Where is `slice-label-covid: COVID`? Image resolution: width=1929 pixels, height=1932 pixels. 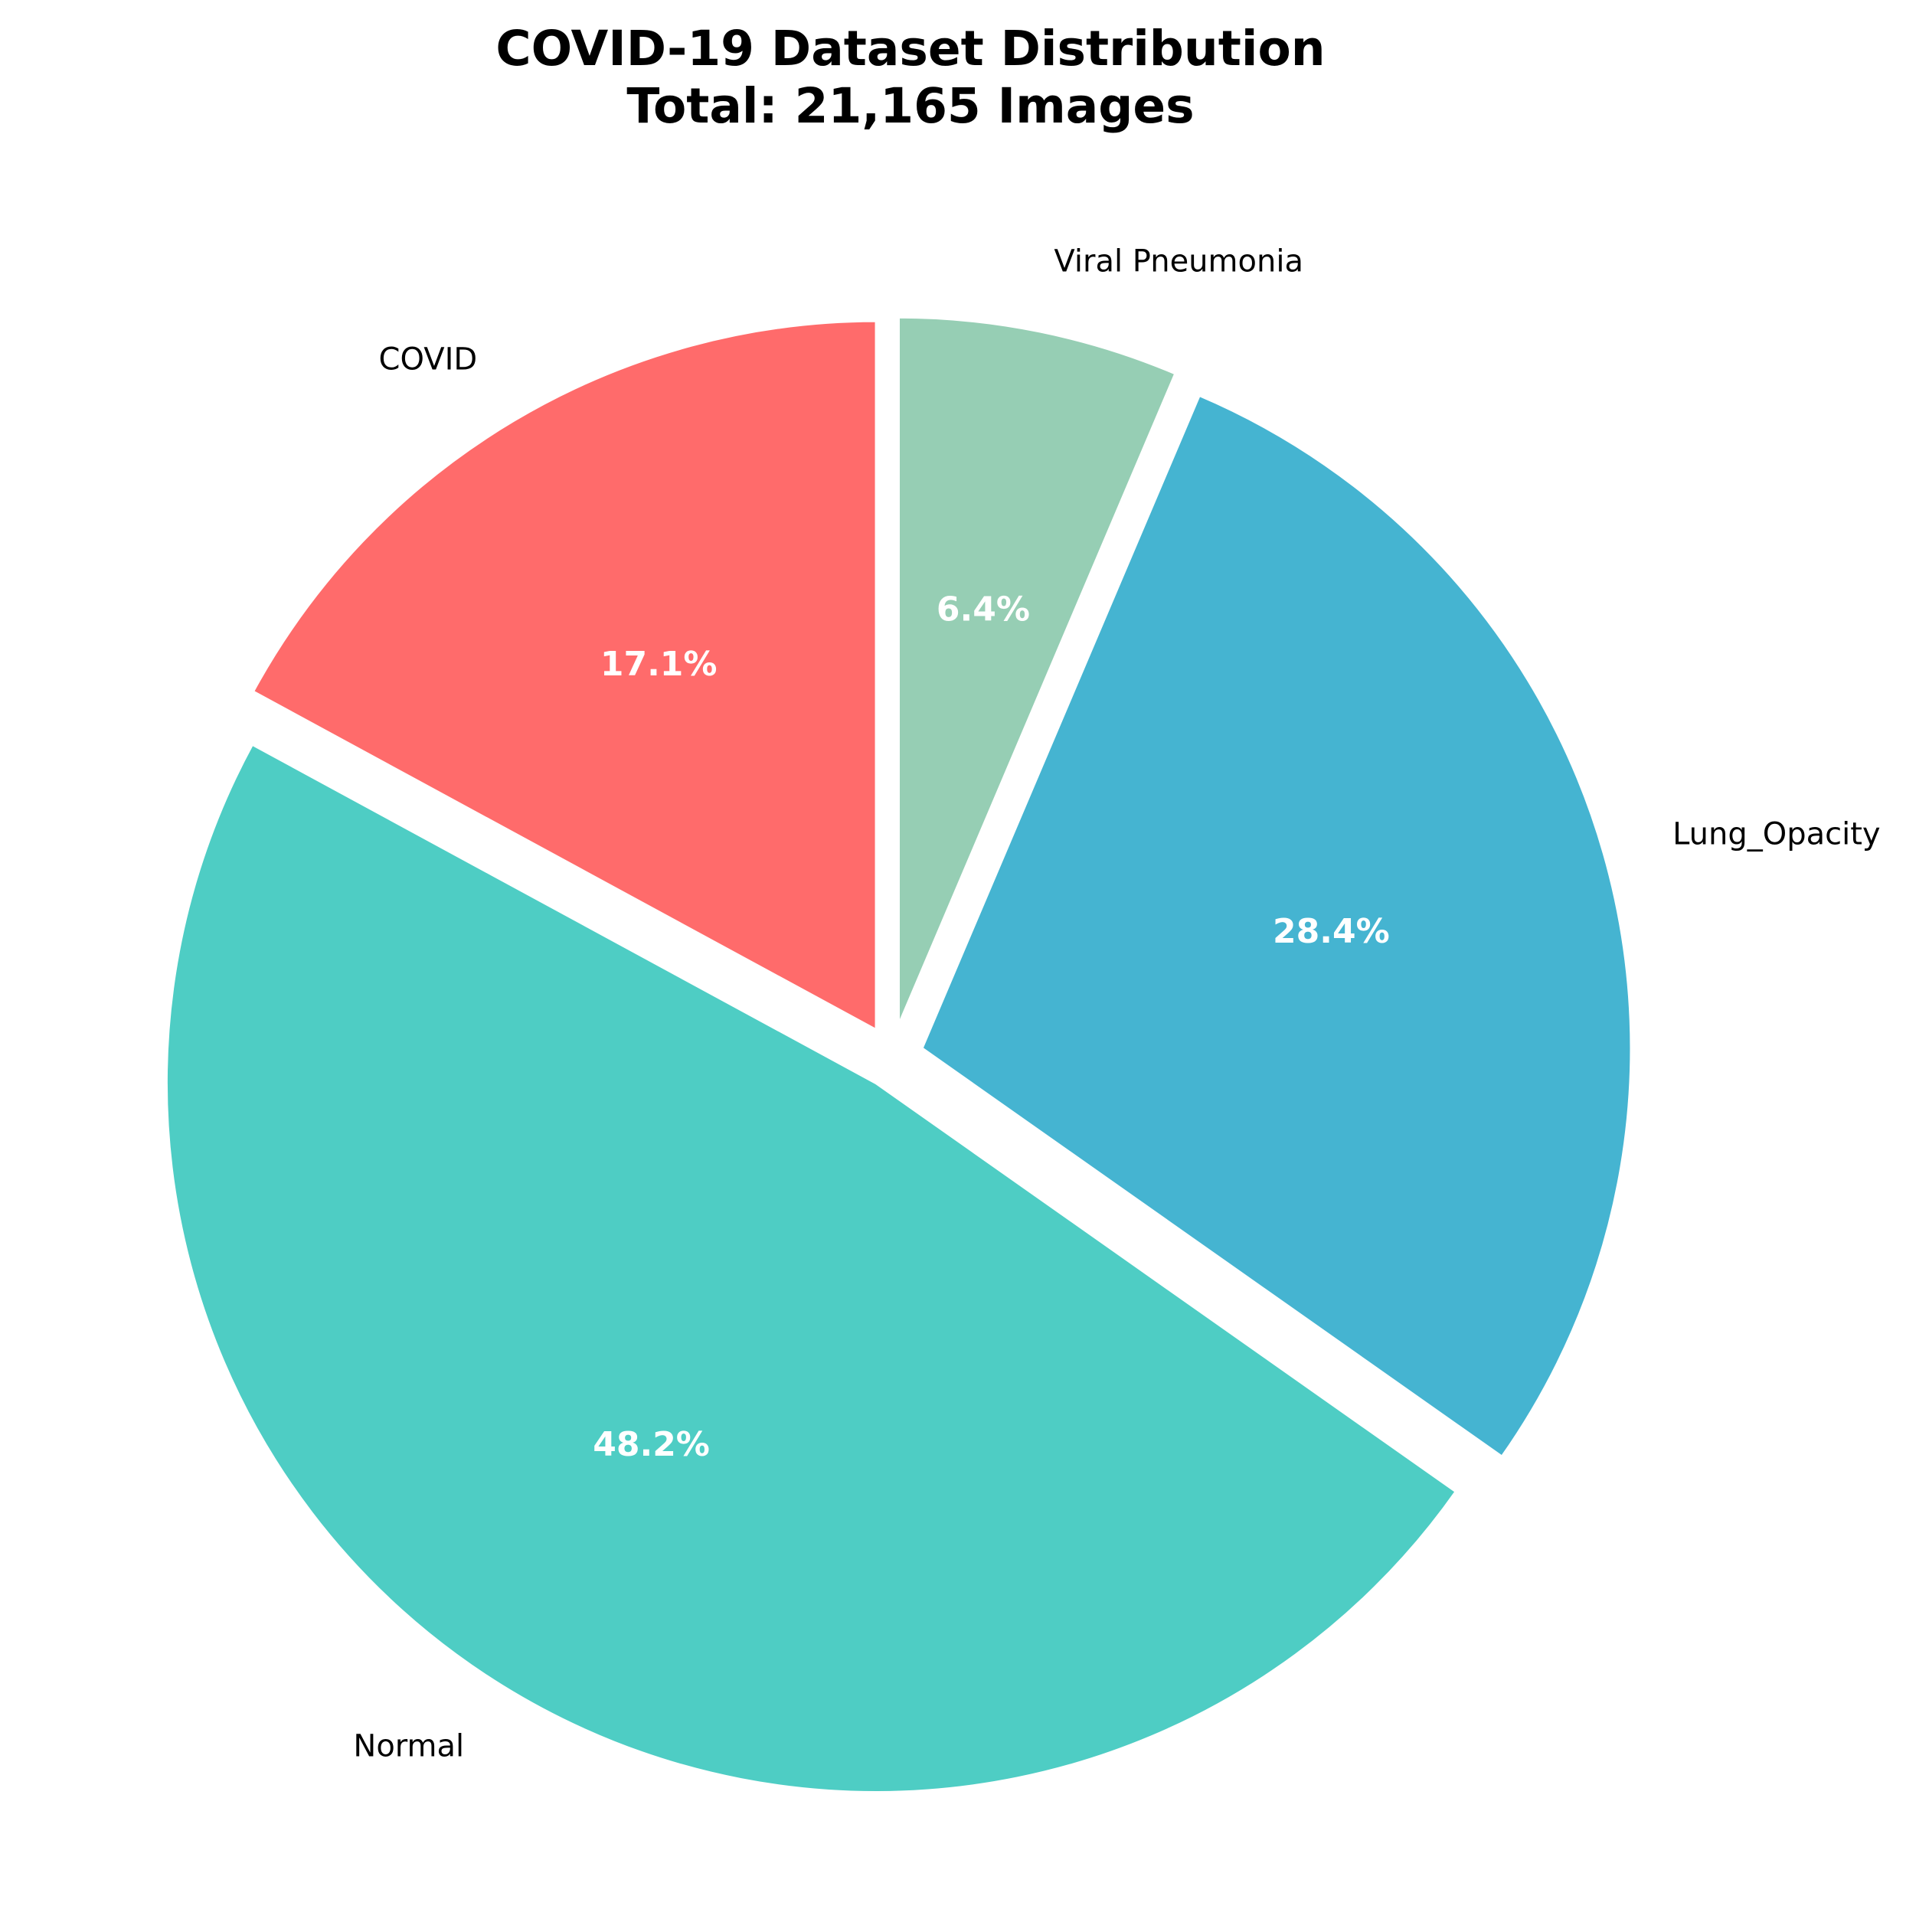 slice-label-covid: COVID is located at coordinates (428, 359).